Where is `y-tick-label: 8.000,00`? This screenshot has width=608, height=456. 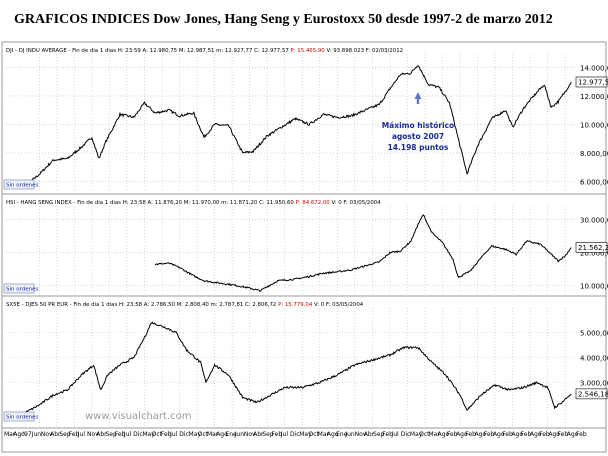
y-tick-label: 8.000,00 is located at coordinates (594, 154).